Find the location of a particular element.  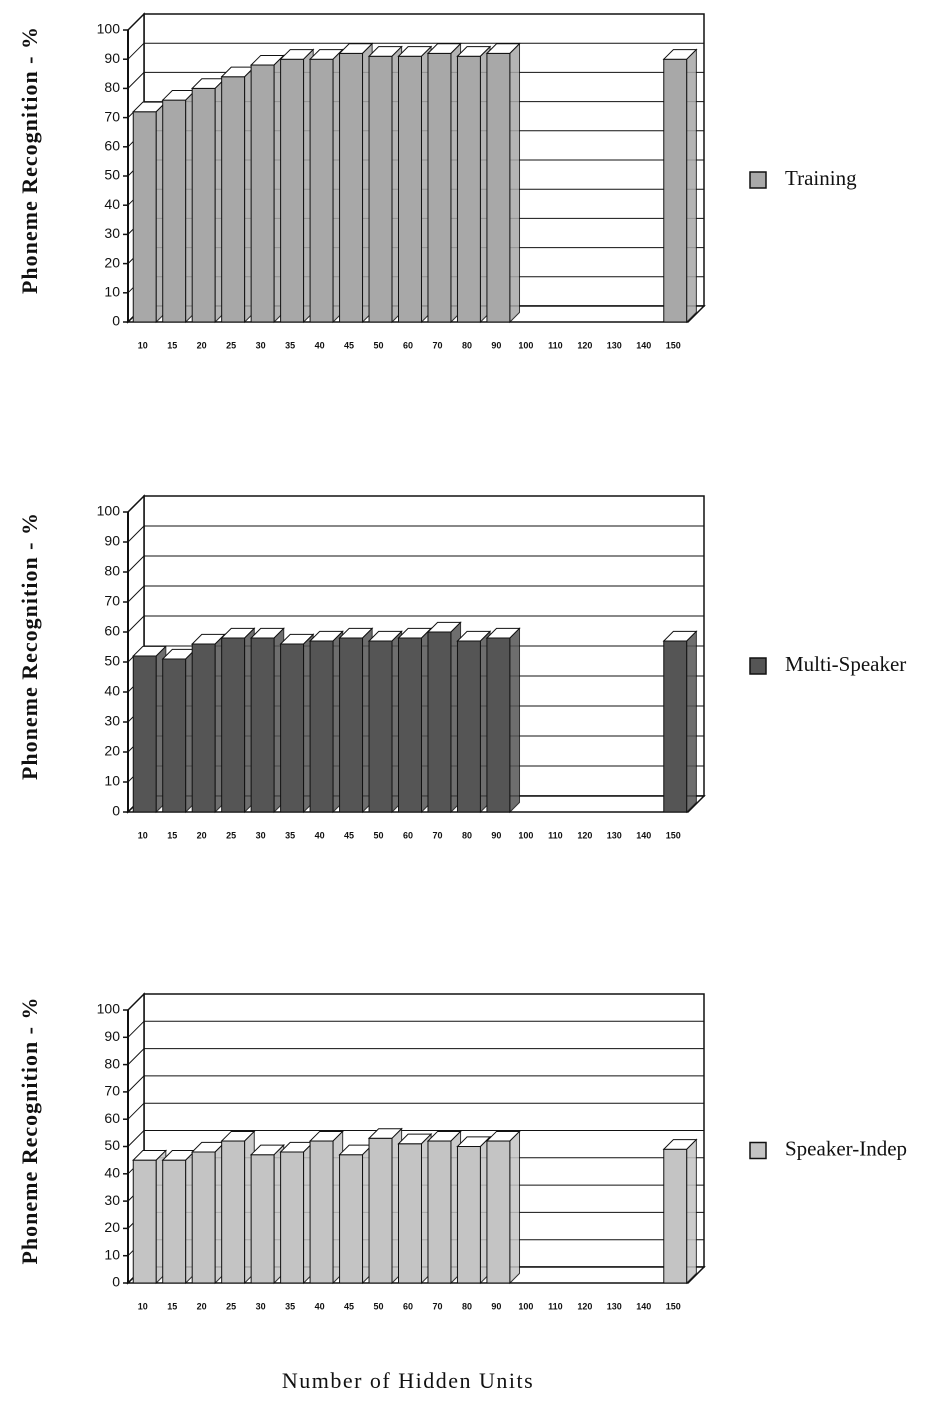

x-tick-label: 10 is located at coordinates (143, 345).